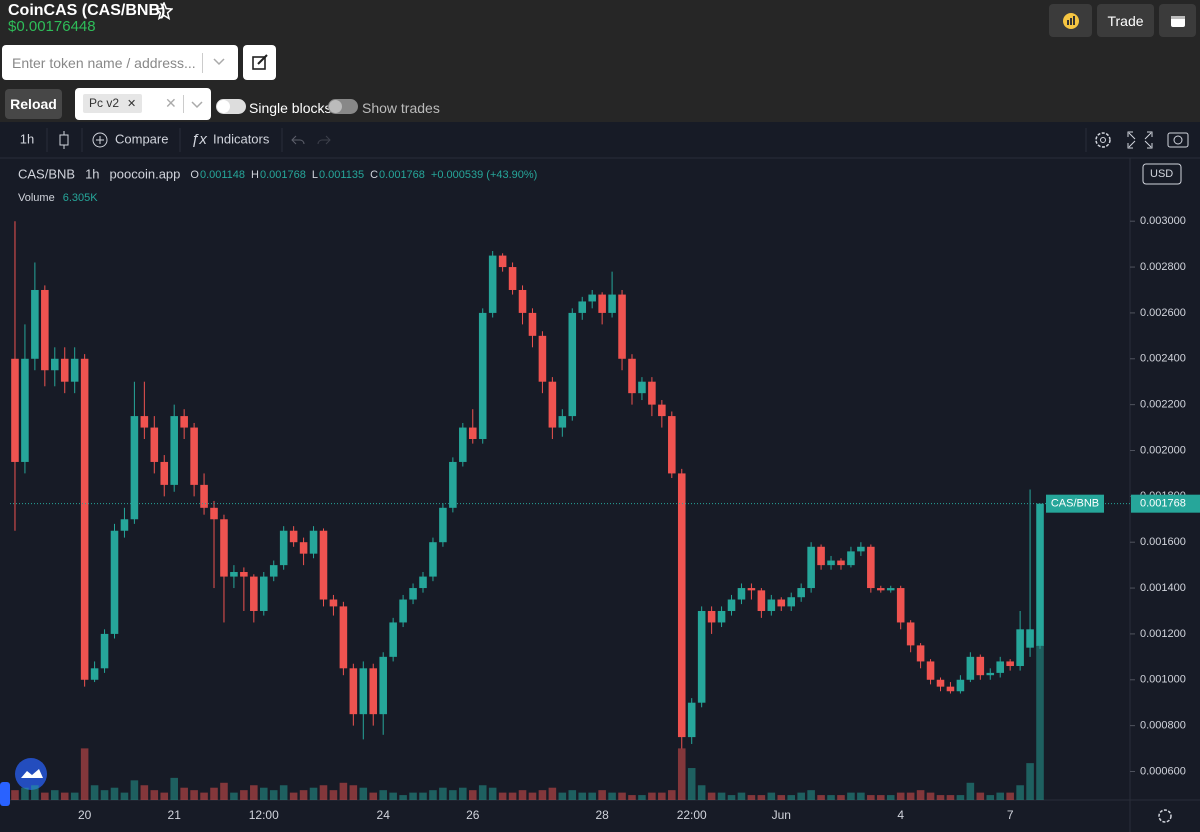 The width and height of the screenshot is (1200, 832). I want to click on show-trades-label: Show trades, so click(401, 108).